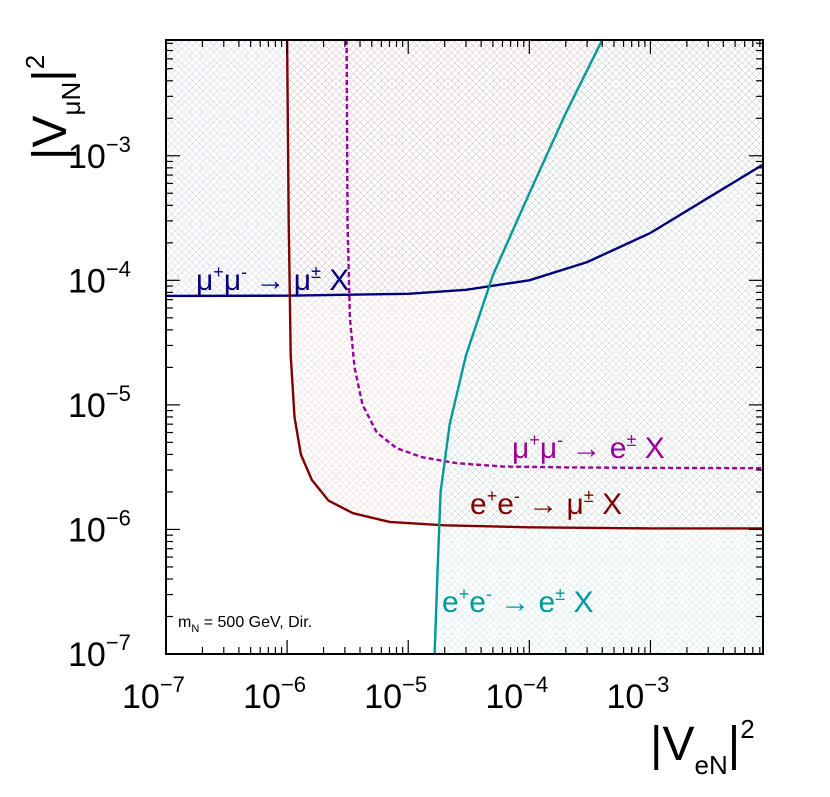 The height and width of the screenshot is (797, 830). Describe the element at coordinates (99, 652) in the screenshot. I see `y-tick-label: 10⁻⁷` at that location.